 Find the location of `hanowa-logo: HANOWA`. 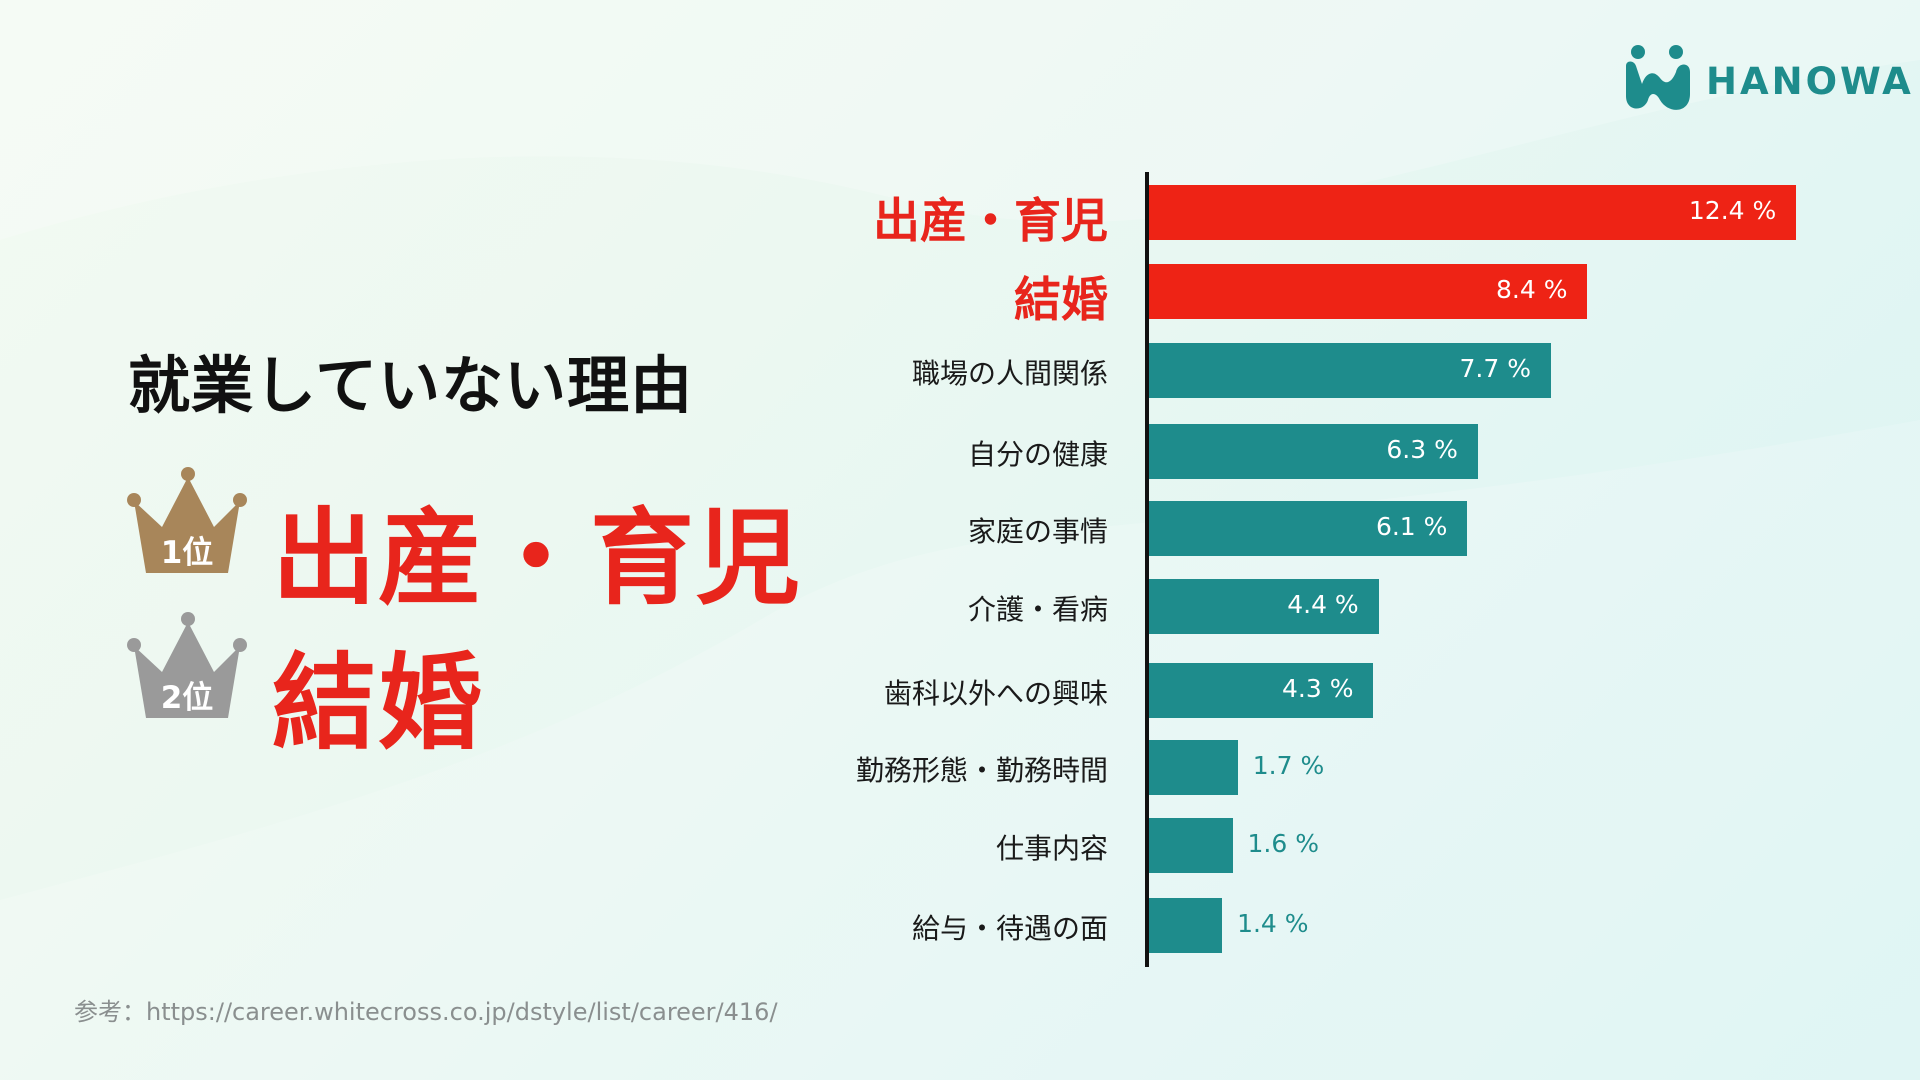

hanowa-logo: HANOWA is located at coordinates (1765, 80).